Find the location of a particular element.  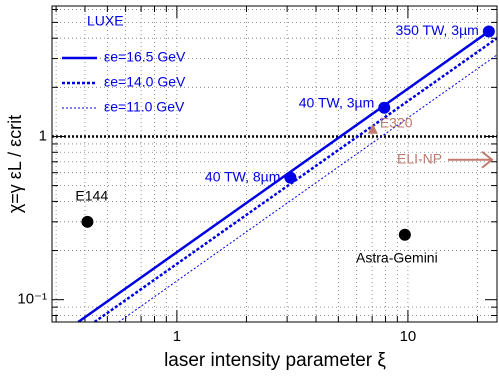

x-axis-label: laser intensity parameter ξ is located at coordinates (275, 360).